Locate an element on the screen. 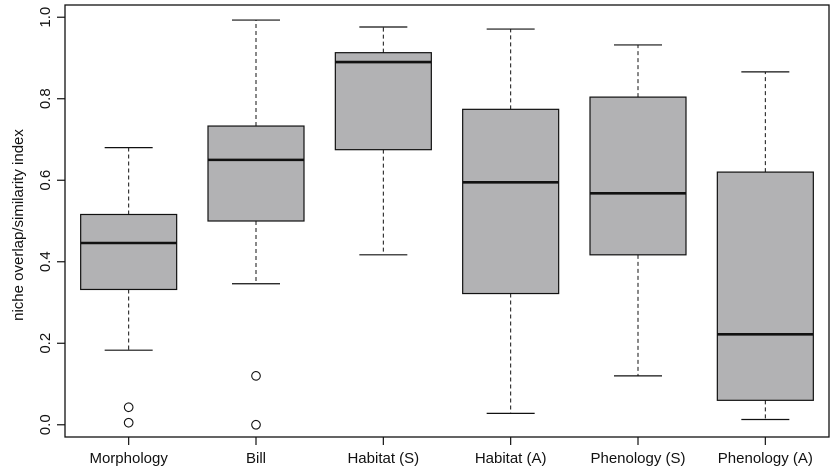  y-tick-label: 0.8 is located at coordinates (45, 98).